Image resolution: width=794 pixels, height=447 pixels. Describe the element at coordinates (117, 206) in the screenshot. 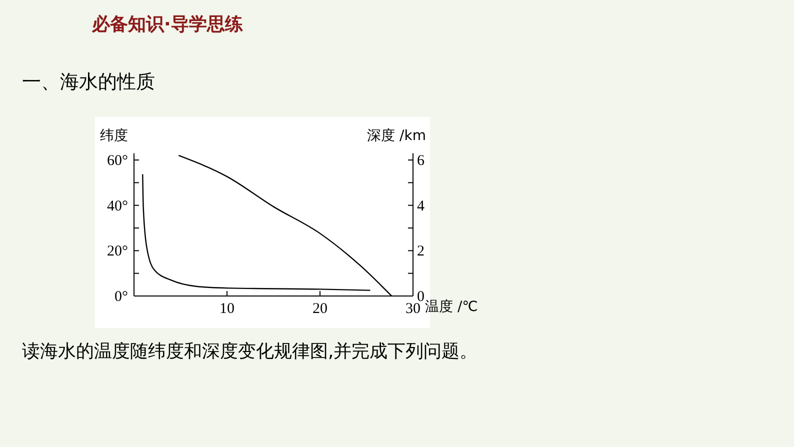

I see `y-tick-label: 40°` at that location.